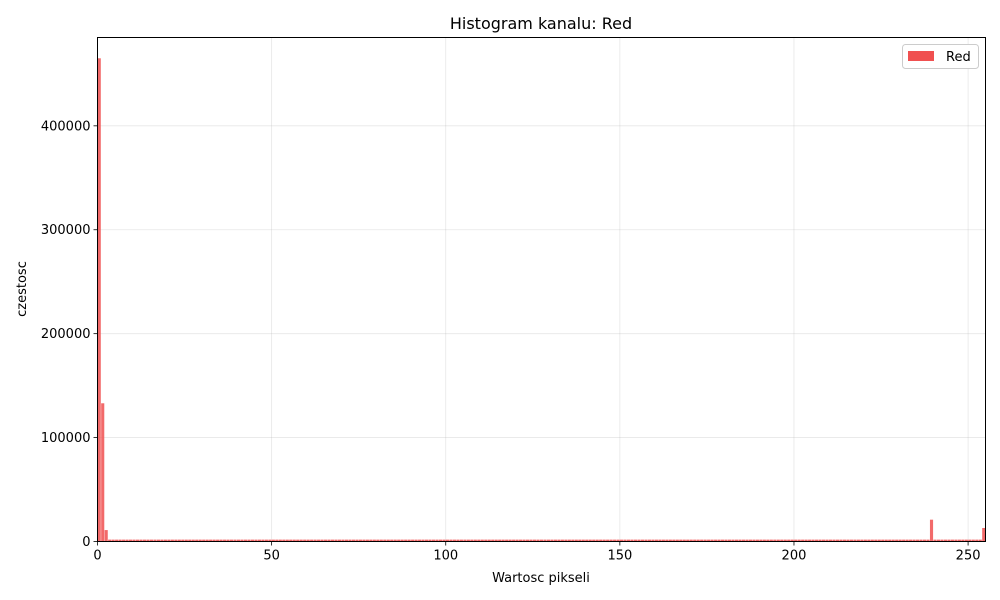 The height and width of the screenshot is (600, 1000). I want to click on y-tick-label: 300000, so click(66, 230).